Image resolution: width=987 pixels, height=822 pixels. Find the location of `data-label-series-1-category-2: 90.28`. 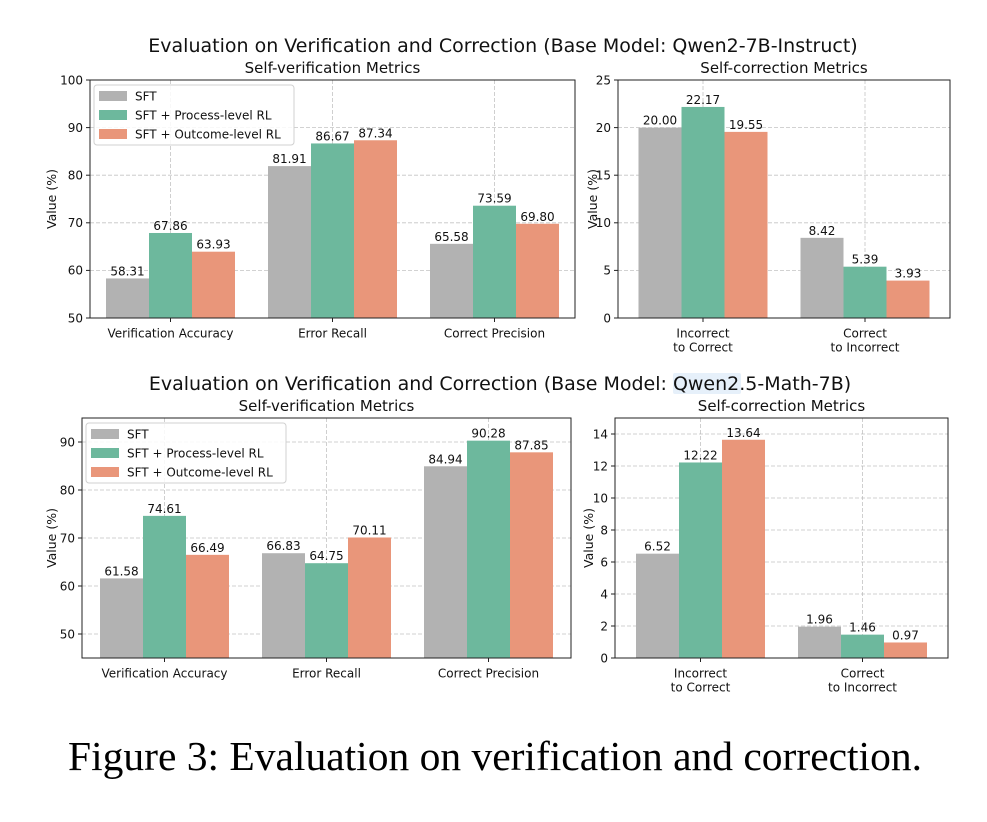

data-label-series-1-category-2: 90.28 is located at coordinates (488, 434).